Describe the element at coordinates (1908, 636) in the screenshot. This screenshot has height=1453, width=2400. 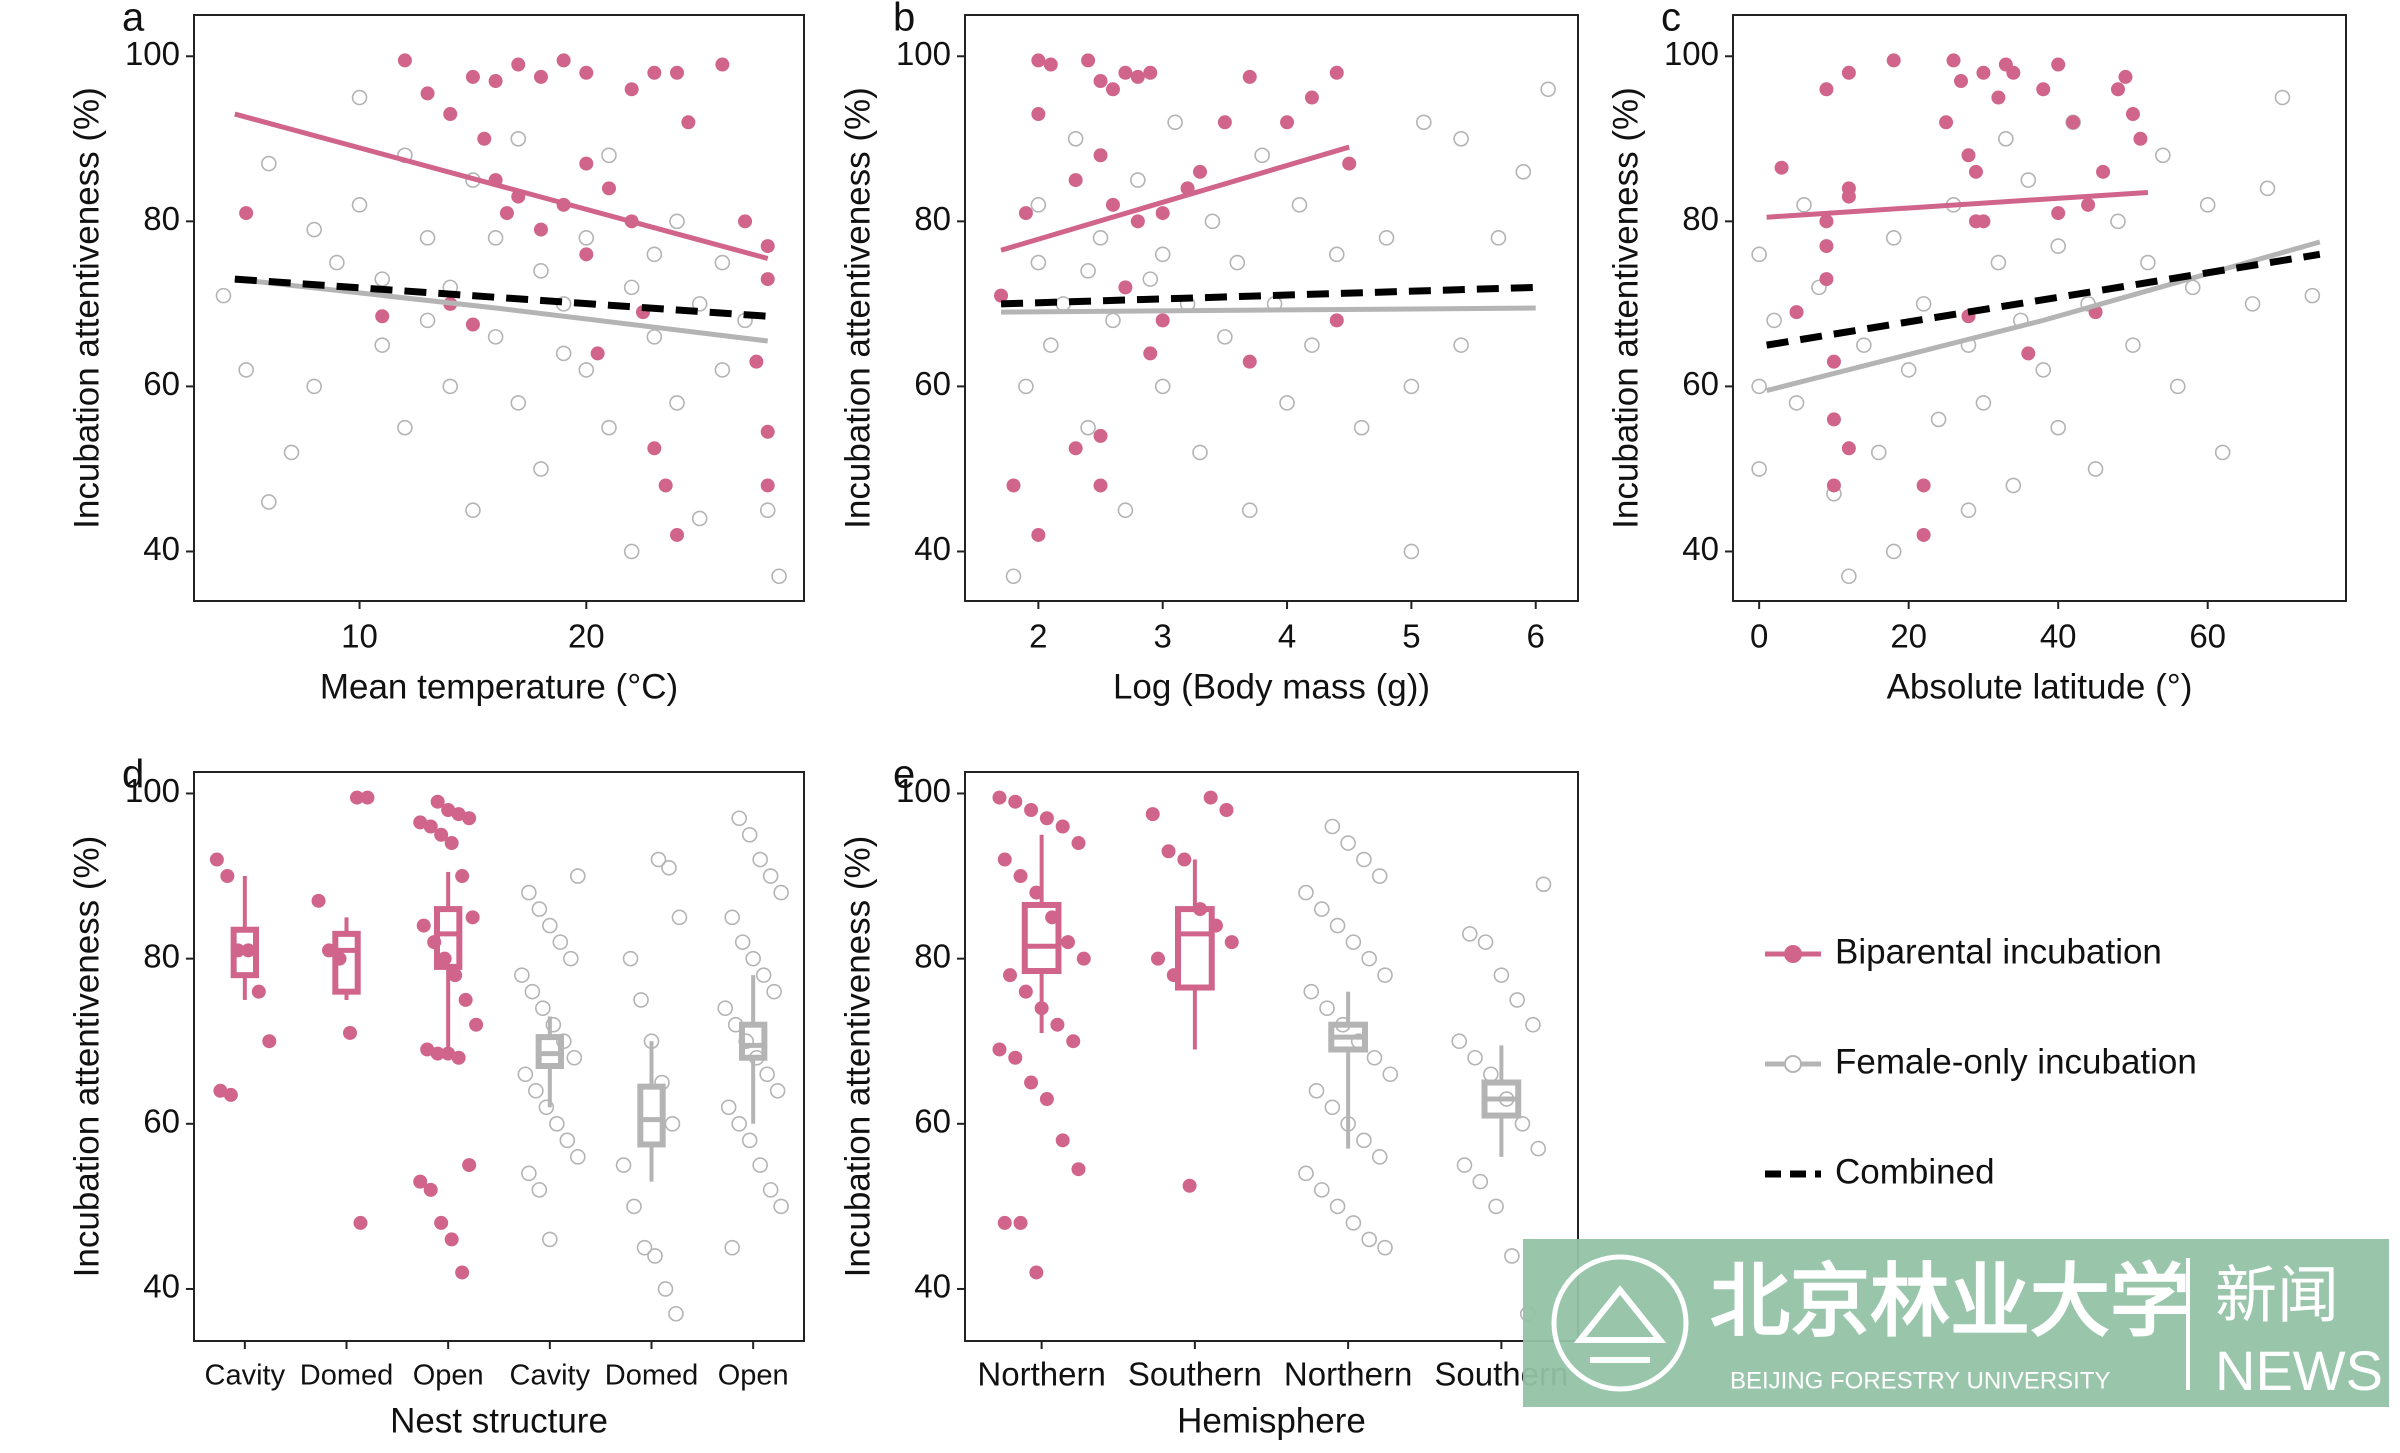
I see `x-tick-label: 20` at that location.